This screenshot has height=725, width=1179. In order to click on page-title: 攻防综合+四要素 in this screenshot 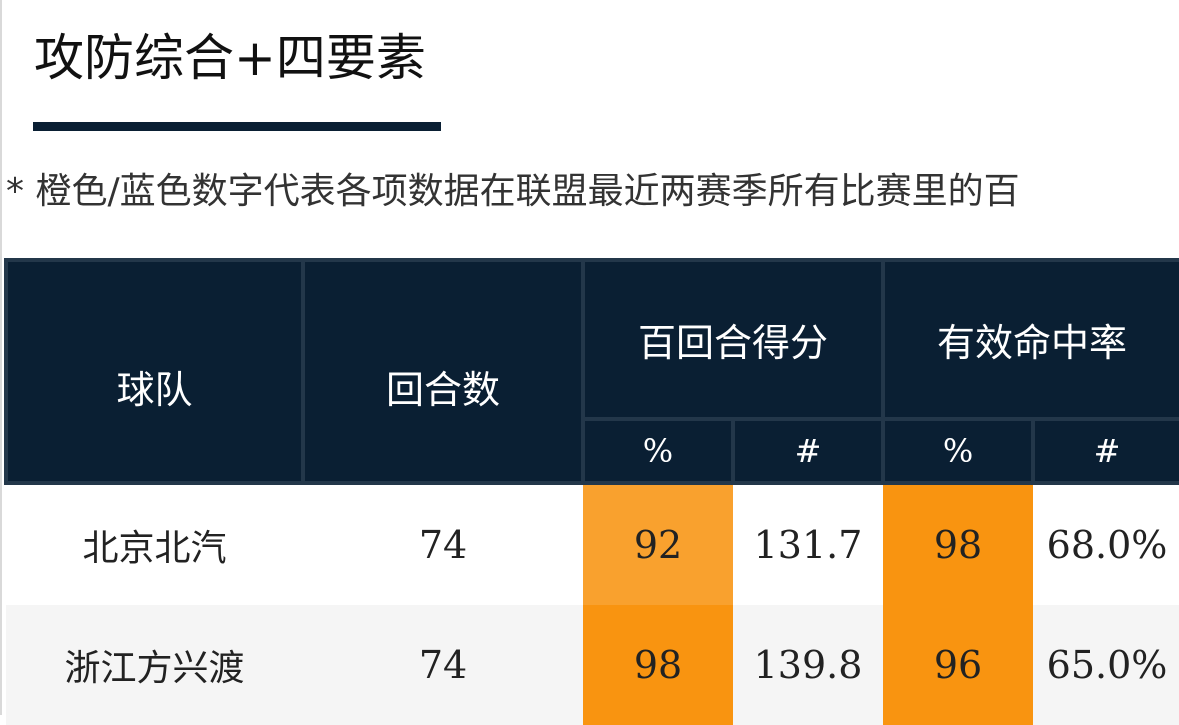, I will do `click(230, 58)`.